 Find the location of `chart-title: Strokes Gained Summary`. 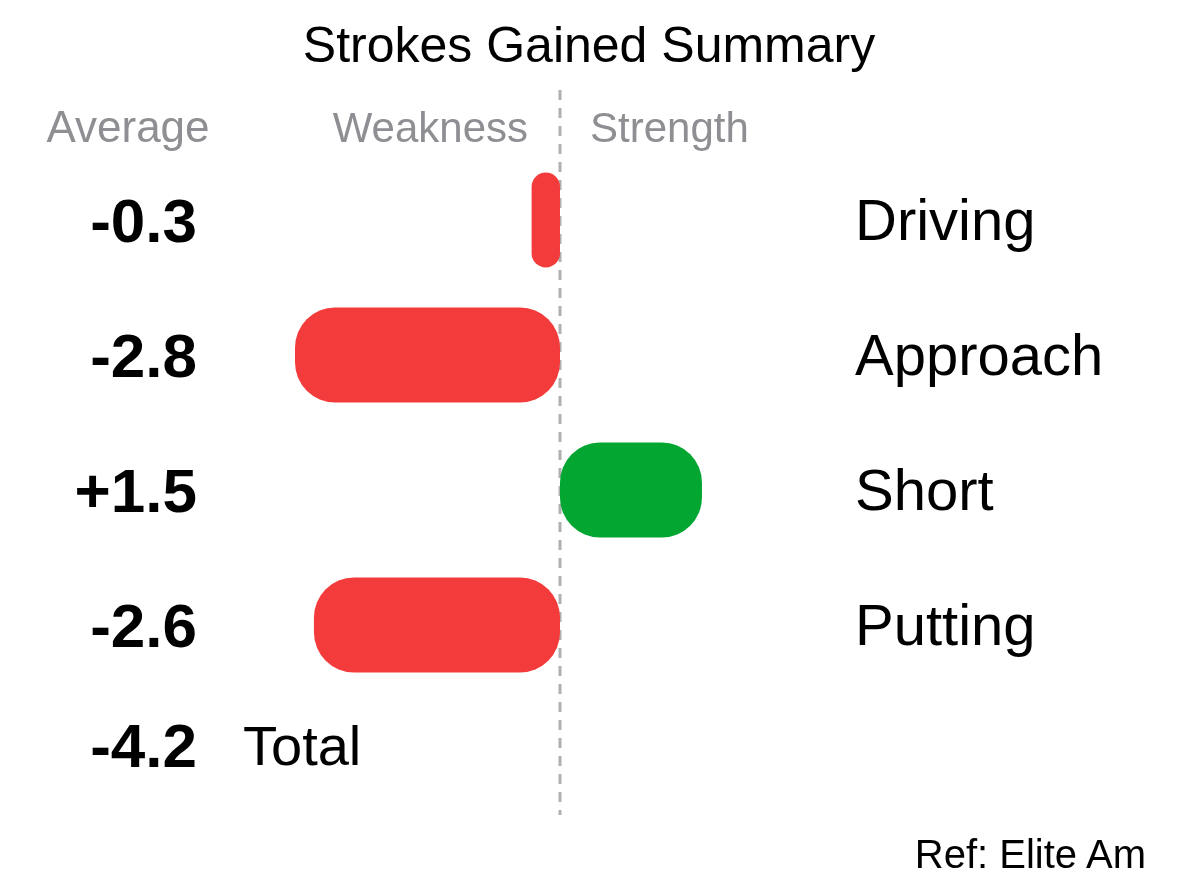

chart-title: Strokes Gained Summary is located at coordinates (589, 45).